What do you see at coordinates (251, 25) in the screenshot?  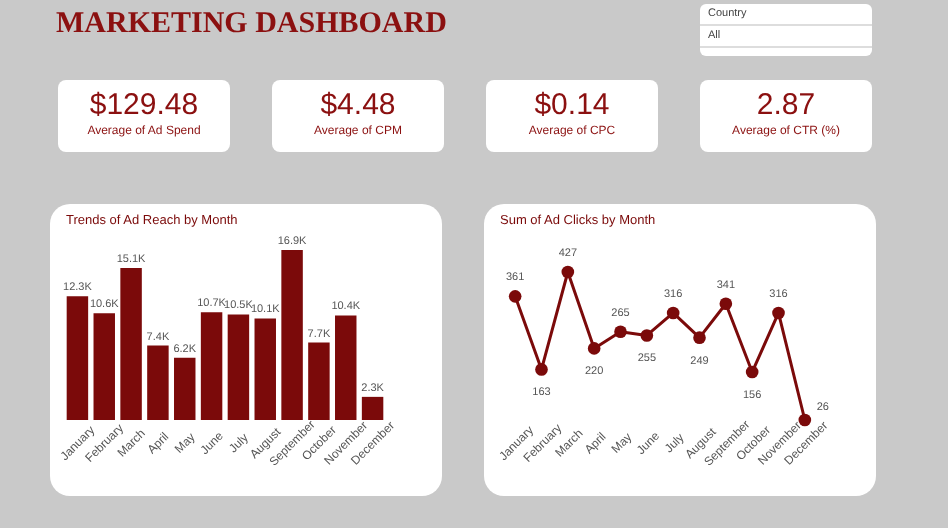 I see `text: MARKETING DASHBOARD` at bounding box center [251, 25].